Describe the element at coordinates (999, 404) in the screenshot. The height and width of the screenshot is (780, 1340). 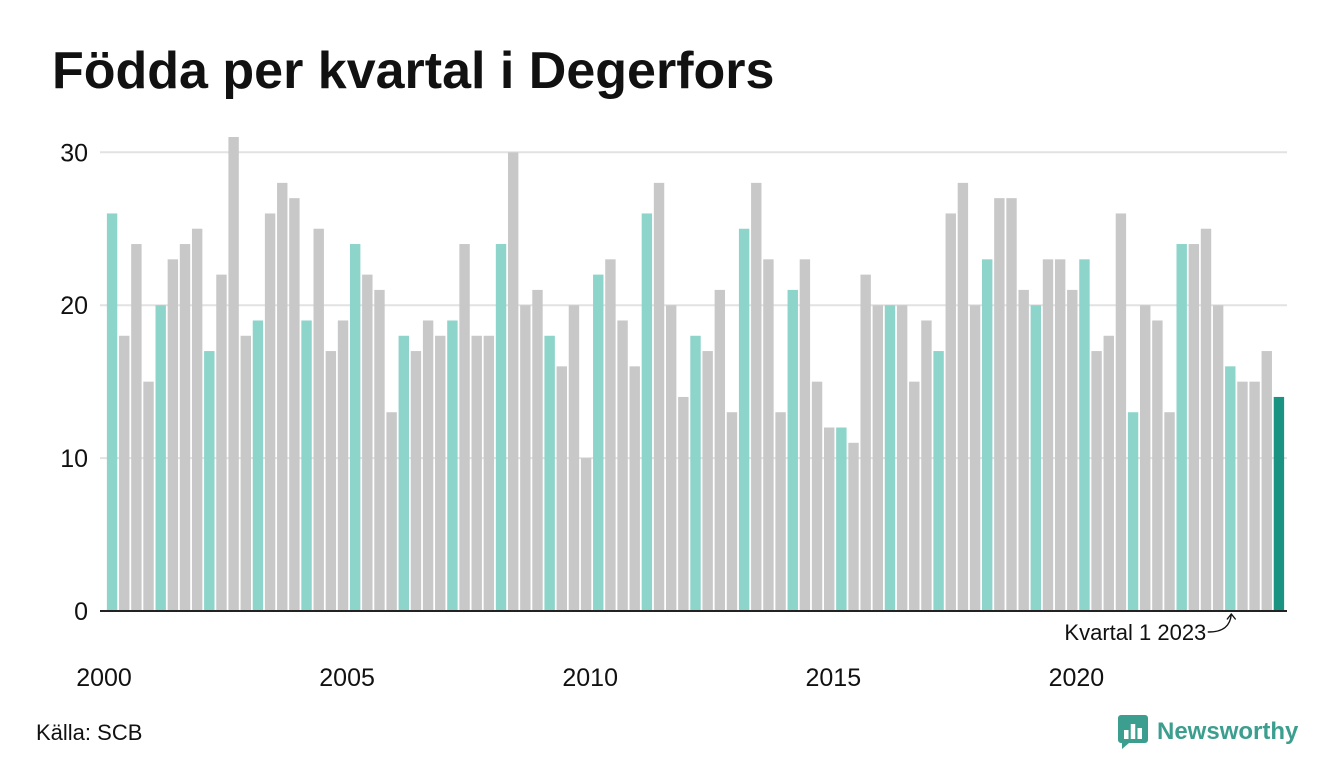
I see `bar-2018-q2` at that location.